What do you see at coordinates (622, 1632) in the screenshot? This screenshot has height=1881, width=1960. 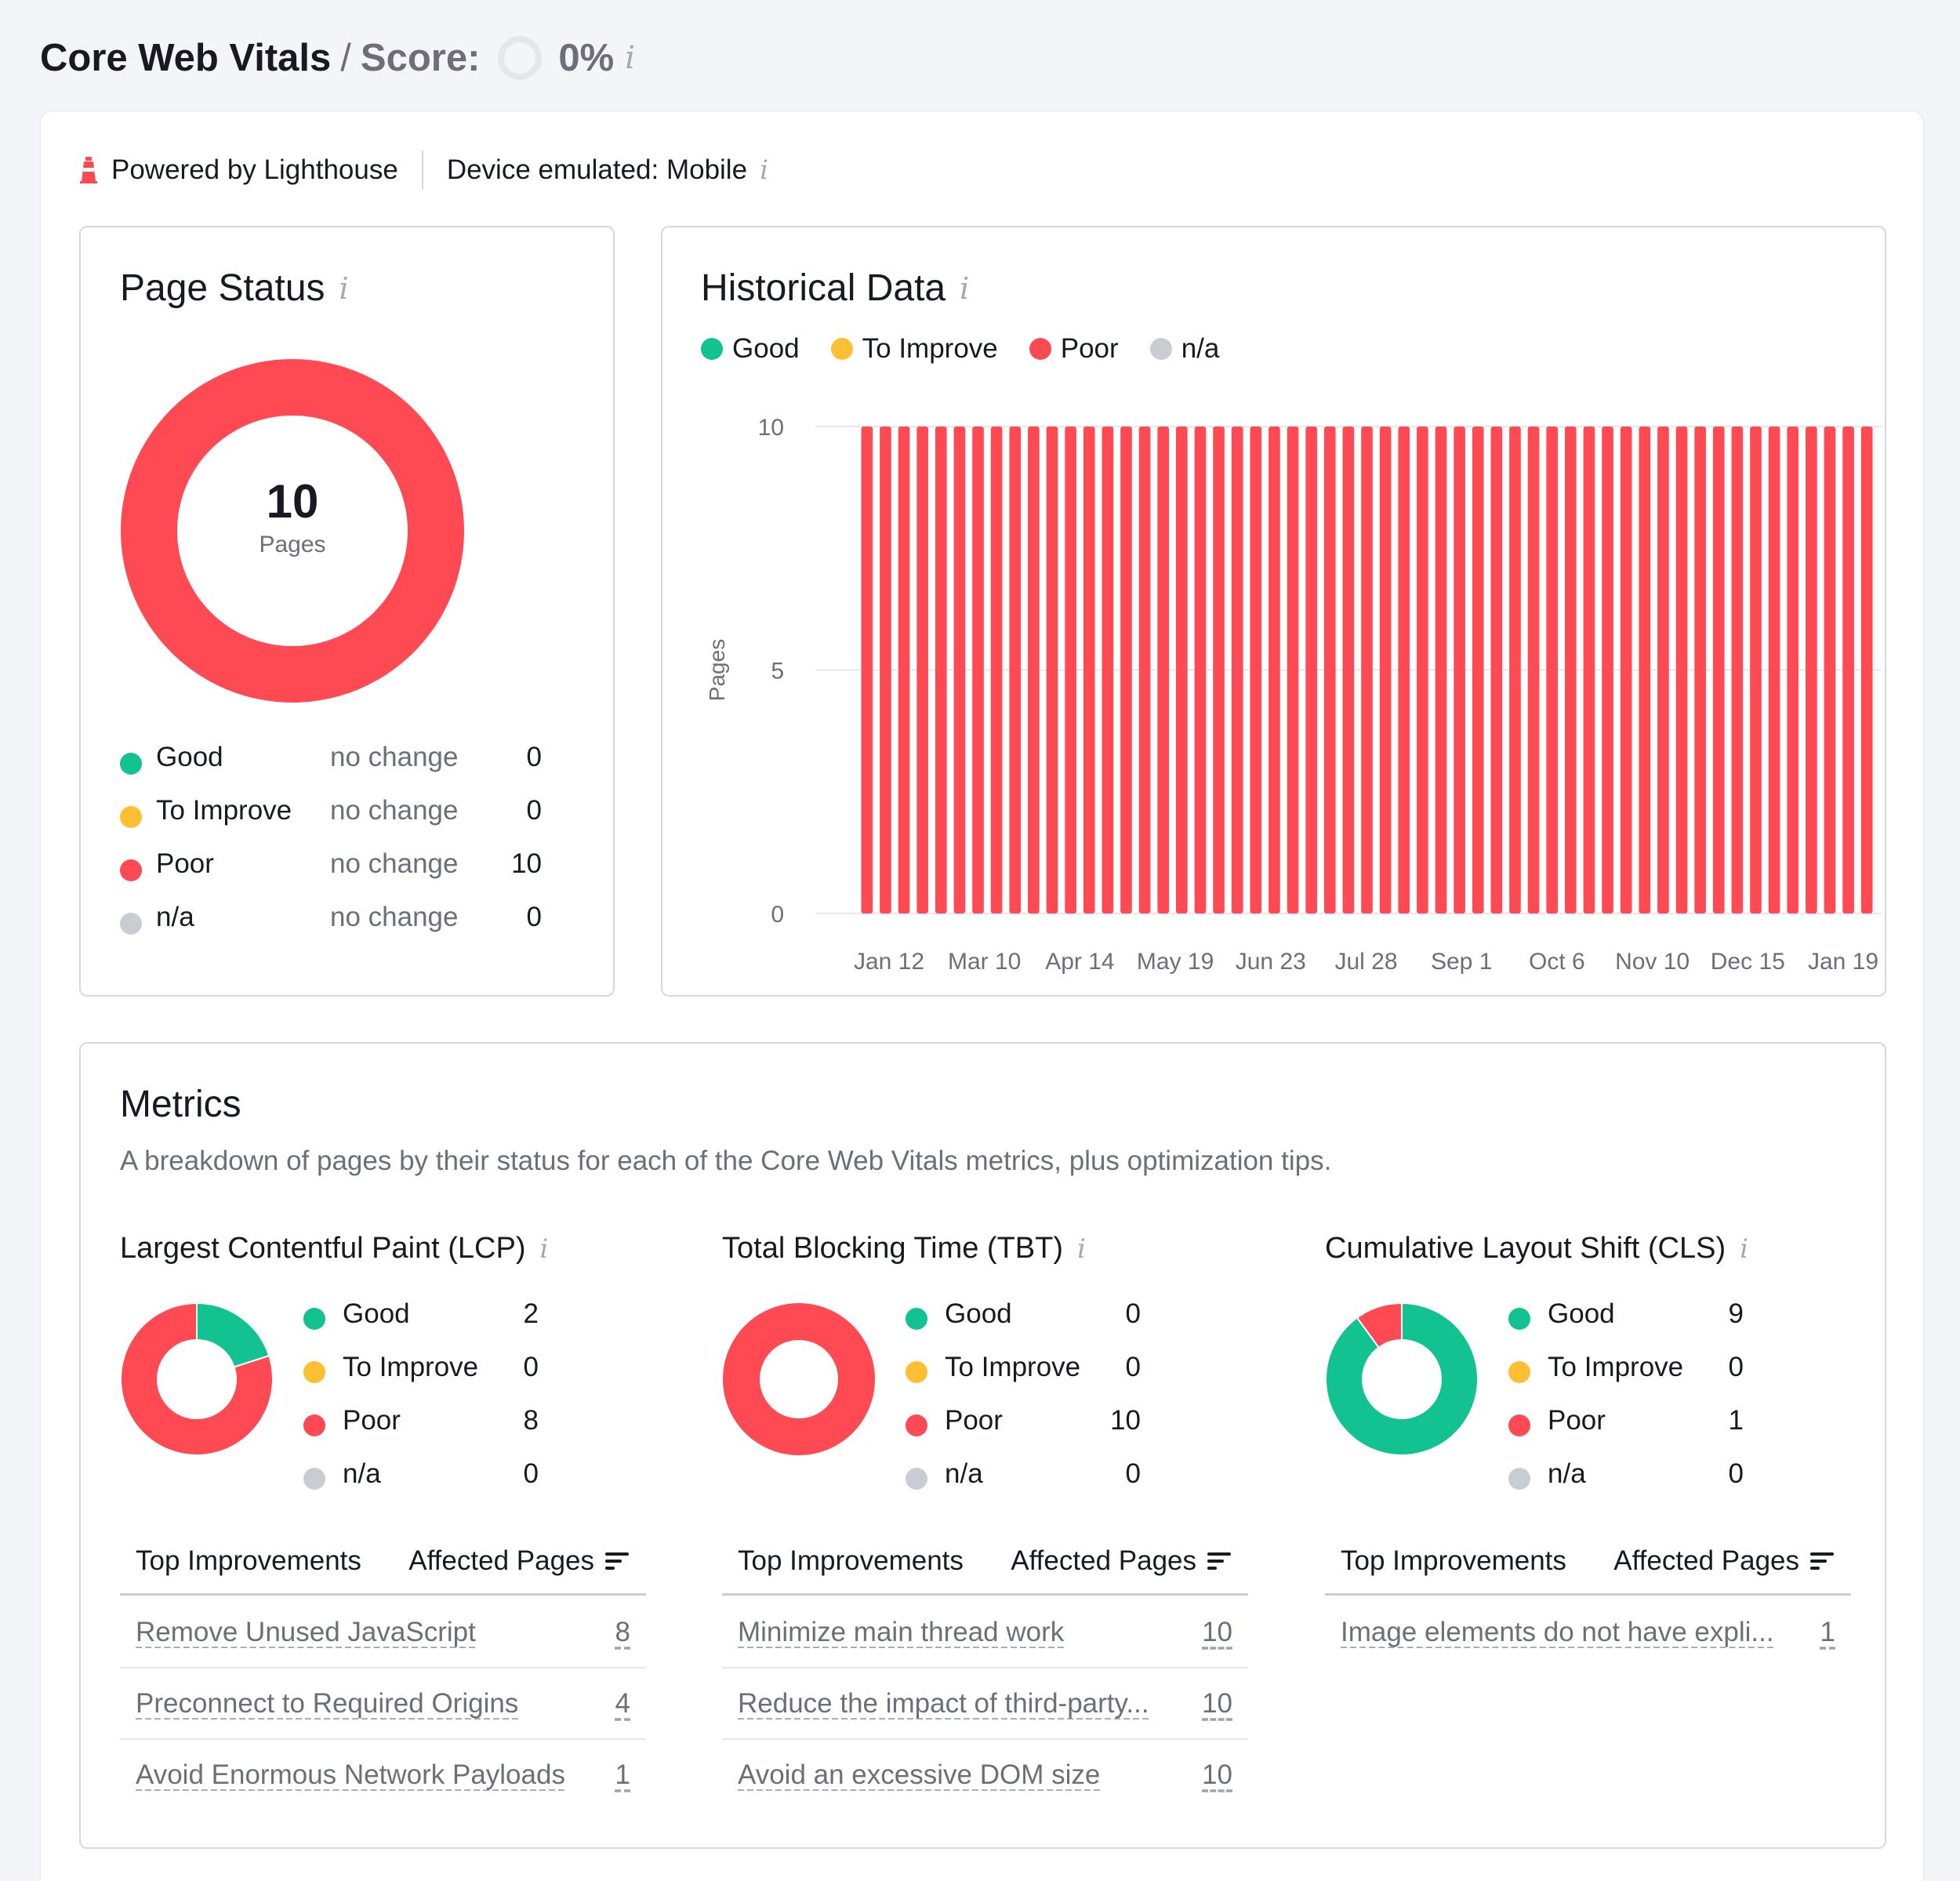 I see `improvement-count-link: 8` at bounding box center [622, 1632].